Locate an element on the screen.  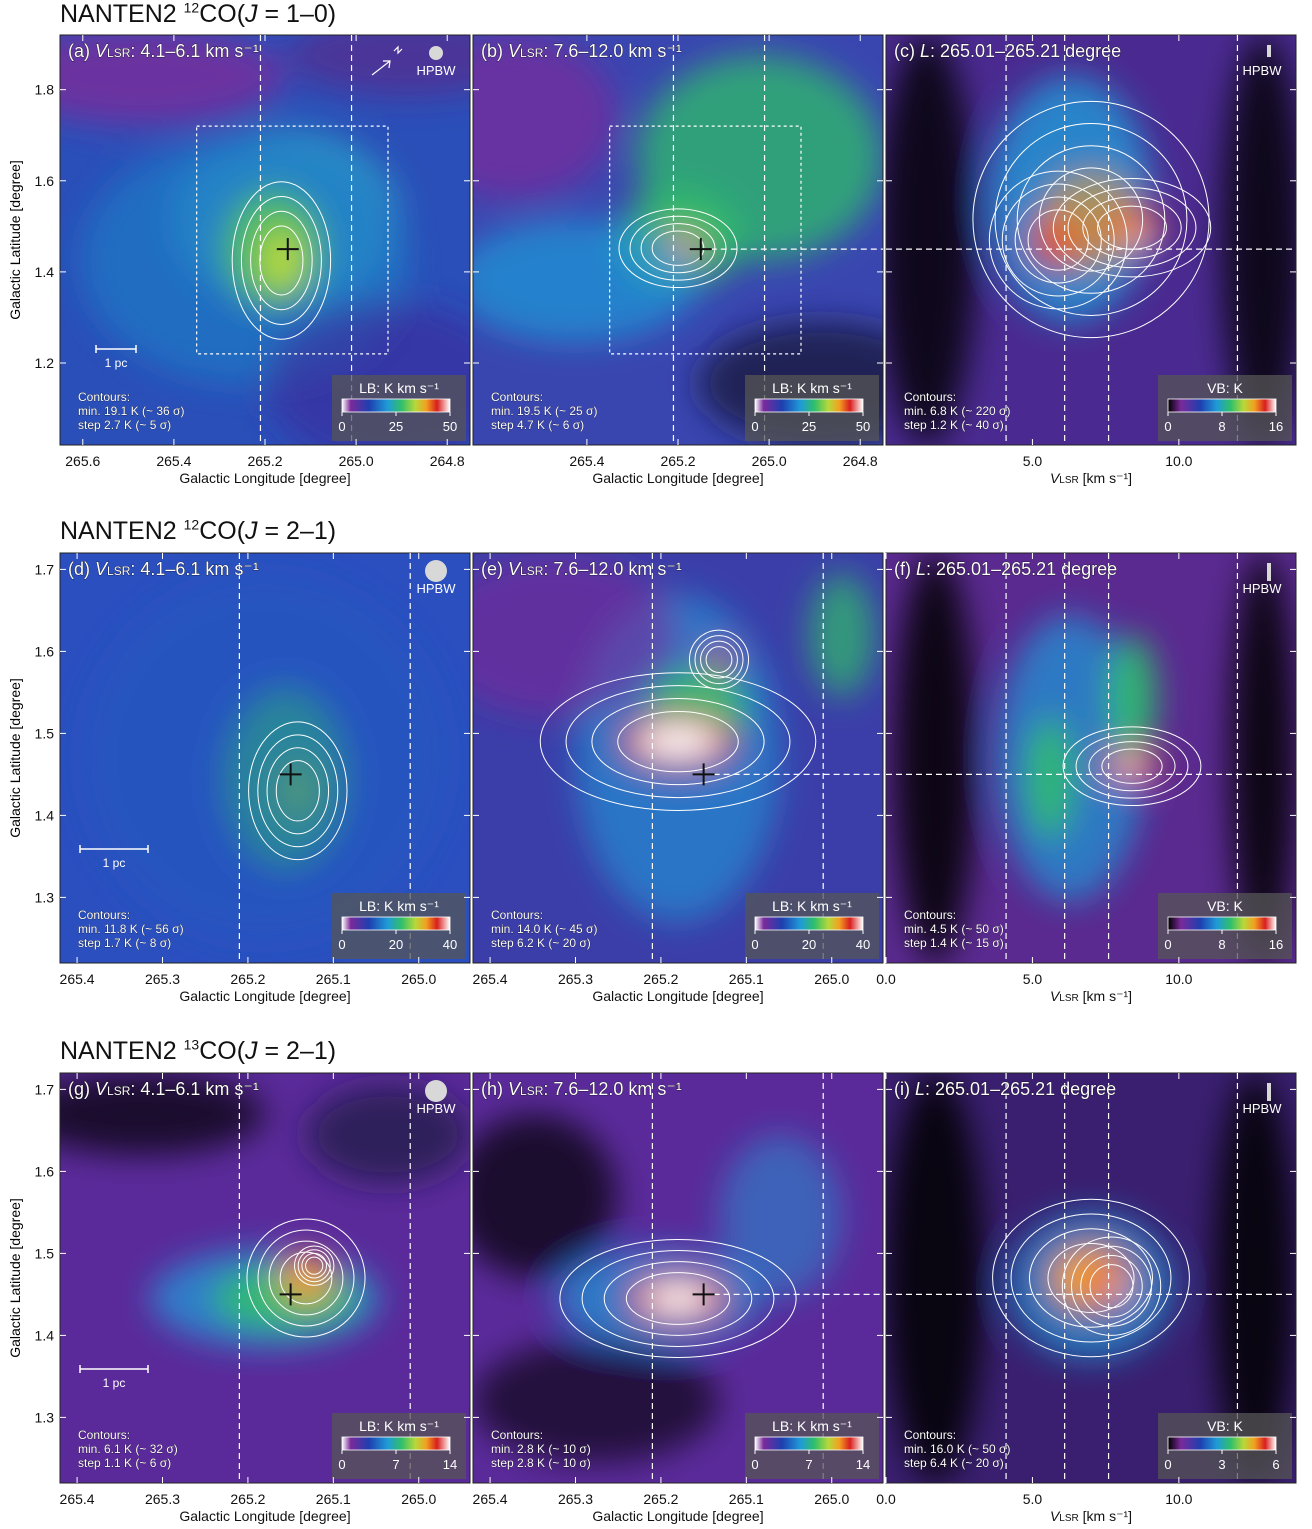
x-tick-label: 265.1 is located at coordinates (746, 1499).